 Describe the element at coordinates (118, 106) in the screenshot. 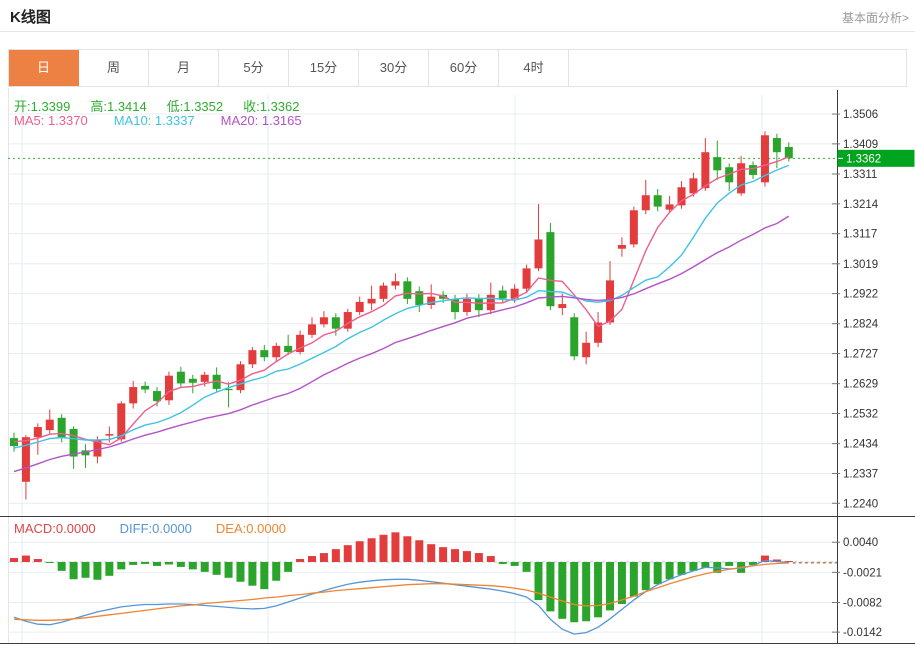

I see `high-value: 高:1.3414` at that location.